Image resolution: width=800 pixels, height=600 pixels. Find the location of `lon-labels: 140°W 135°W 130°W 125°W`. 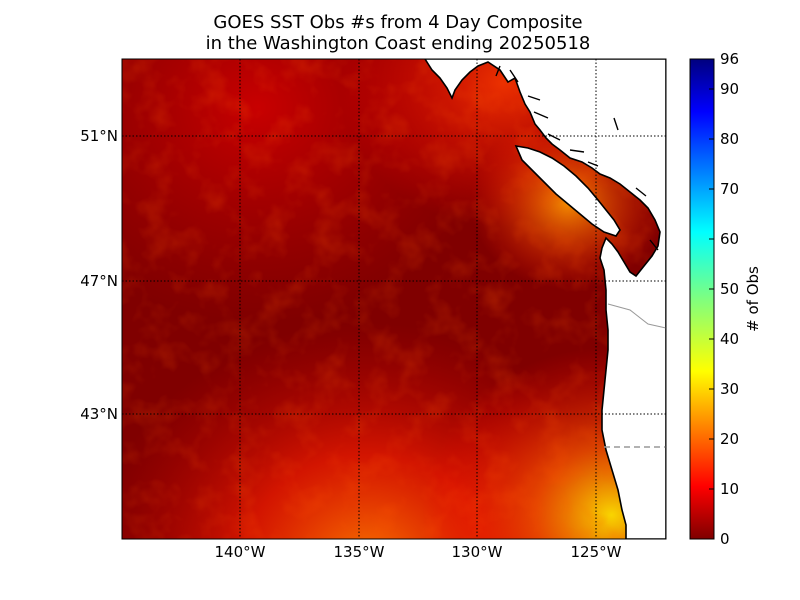

lon-labels: 140°W 135°W 130°W 125°W is located at coordinates (418, 552).